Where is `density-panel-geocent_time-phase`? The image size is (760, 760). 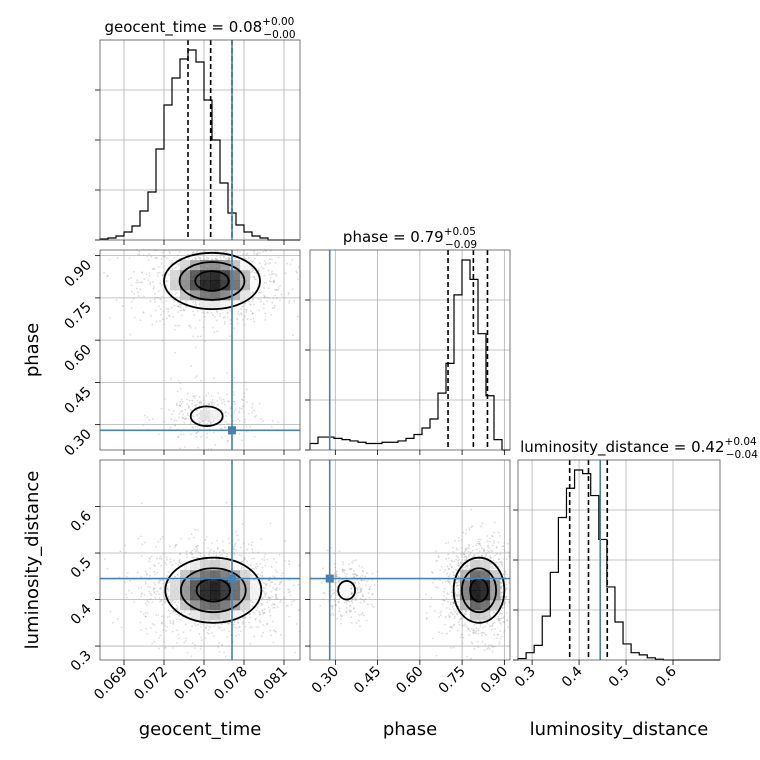 density-panel-geocent_time-phase is located at coordinates (200, 350).